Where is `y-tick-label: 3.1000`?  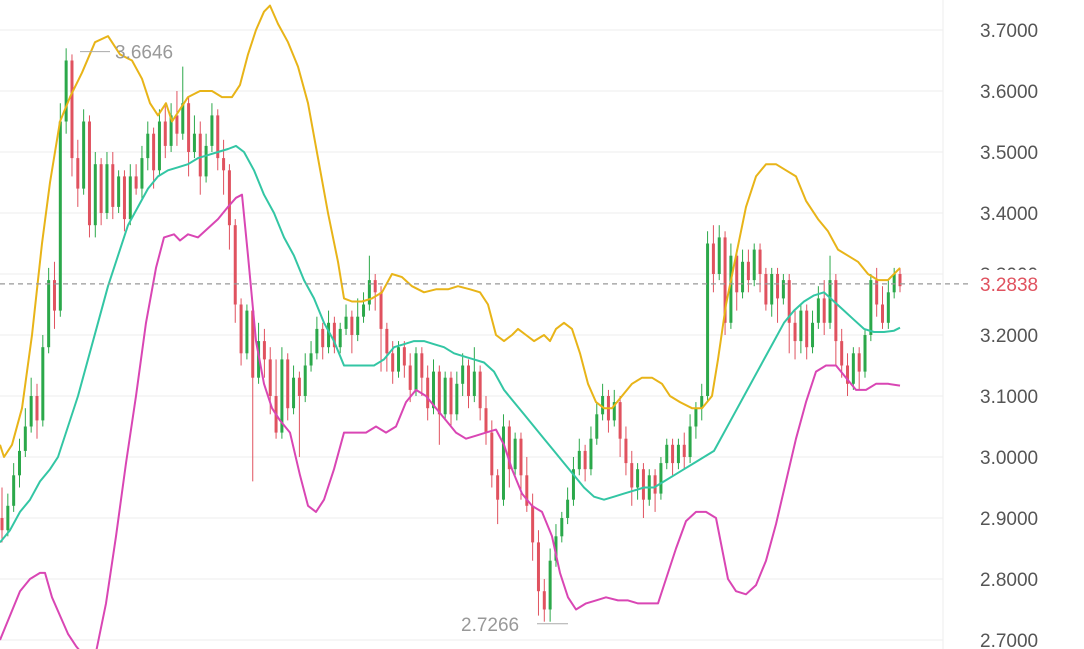
y-tick-label: 3.1000 is located at coordinates (1009, 397).